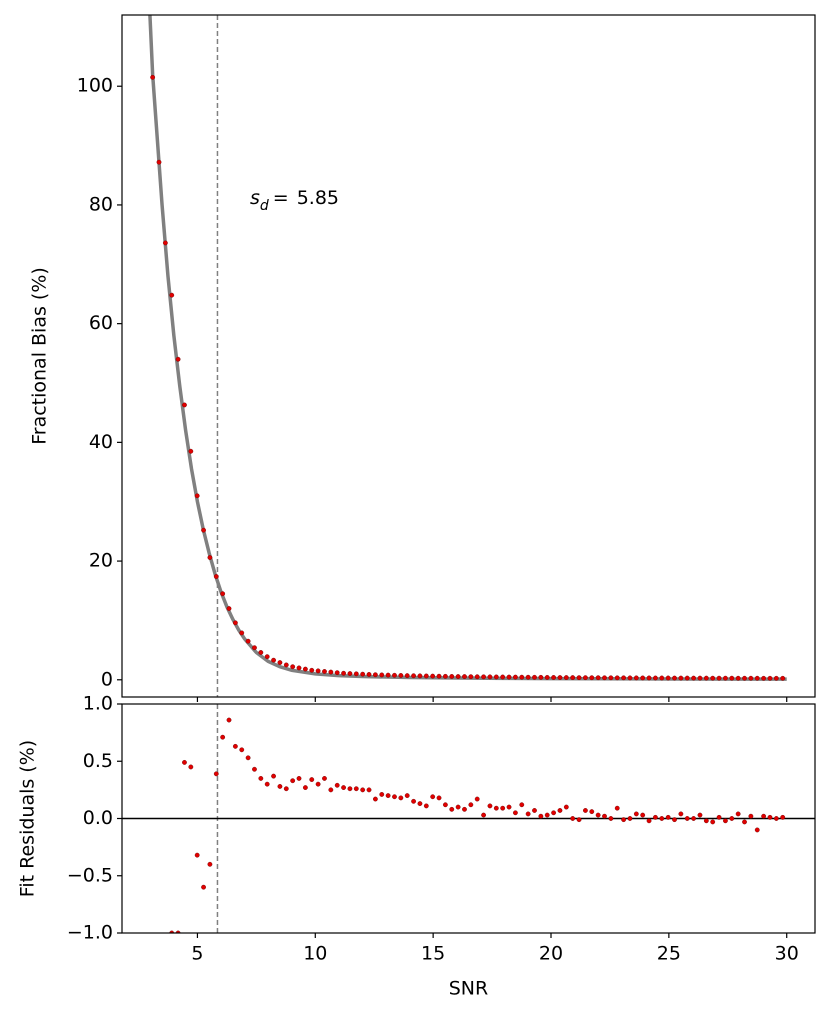 This screenshot has height=1019, width=830. Describe the element at coordinates (28, 818) in the screenshot. I see `y-axis-label: Fit Residuals (%)` at that location.